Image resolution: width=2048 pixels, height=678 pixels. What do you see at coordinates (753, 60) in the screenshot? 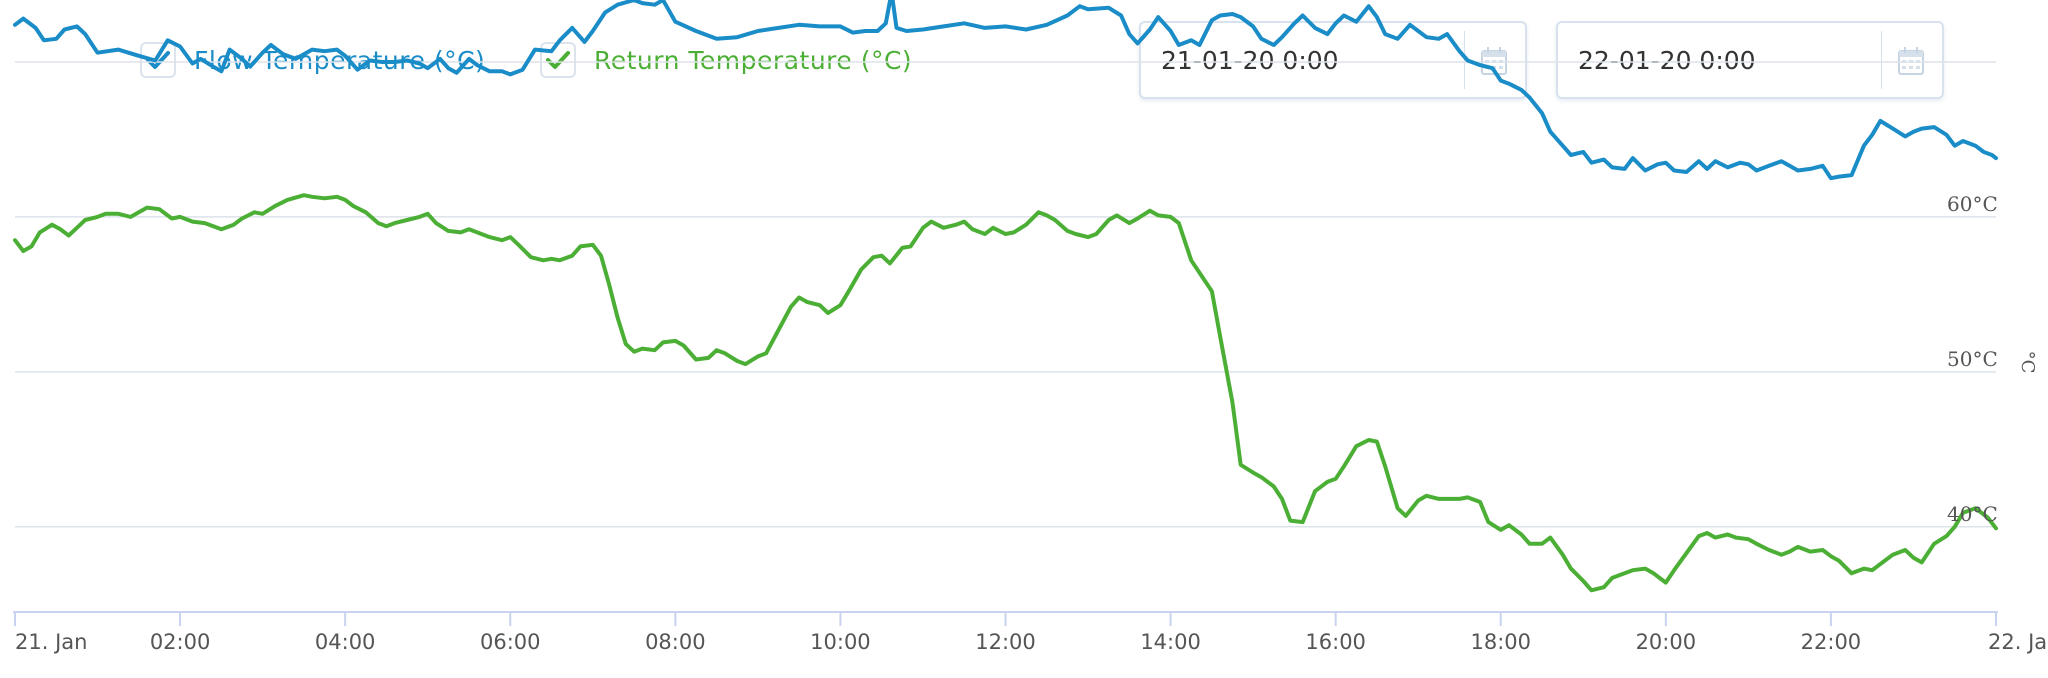
I see `return-legend-label: Return Temperature (°C)` at bounding box center [753, 60].